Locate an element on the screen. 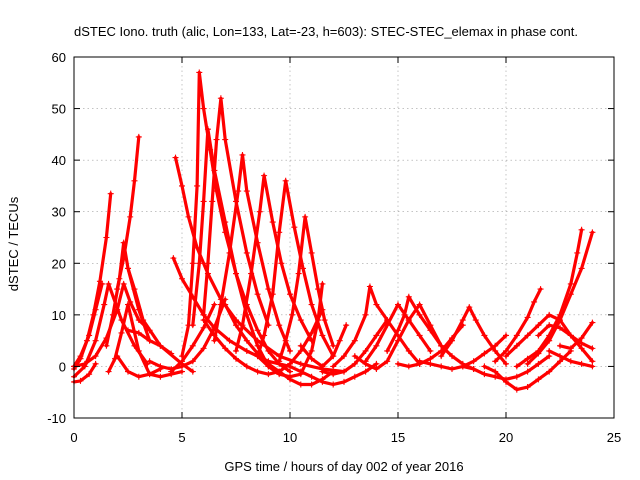 The height and width of the screenshot is (480, 640). y-tick-label: 30 is located at coordinates (59, 212).